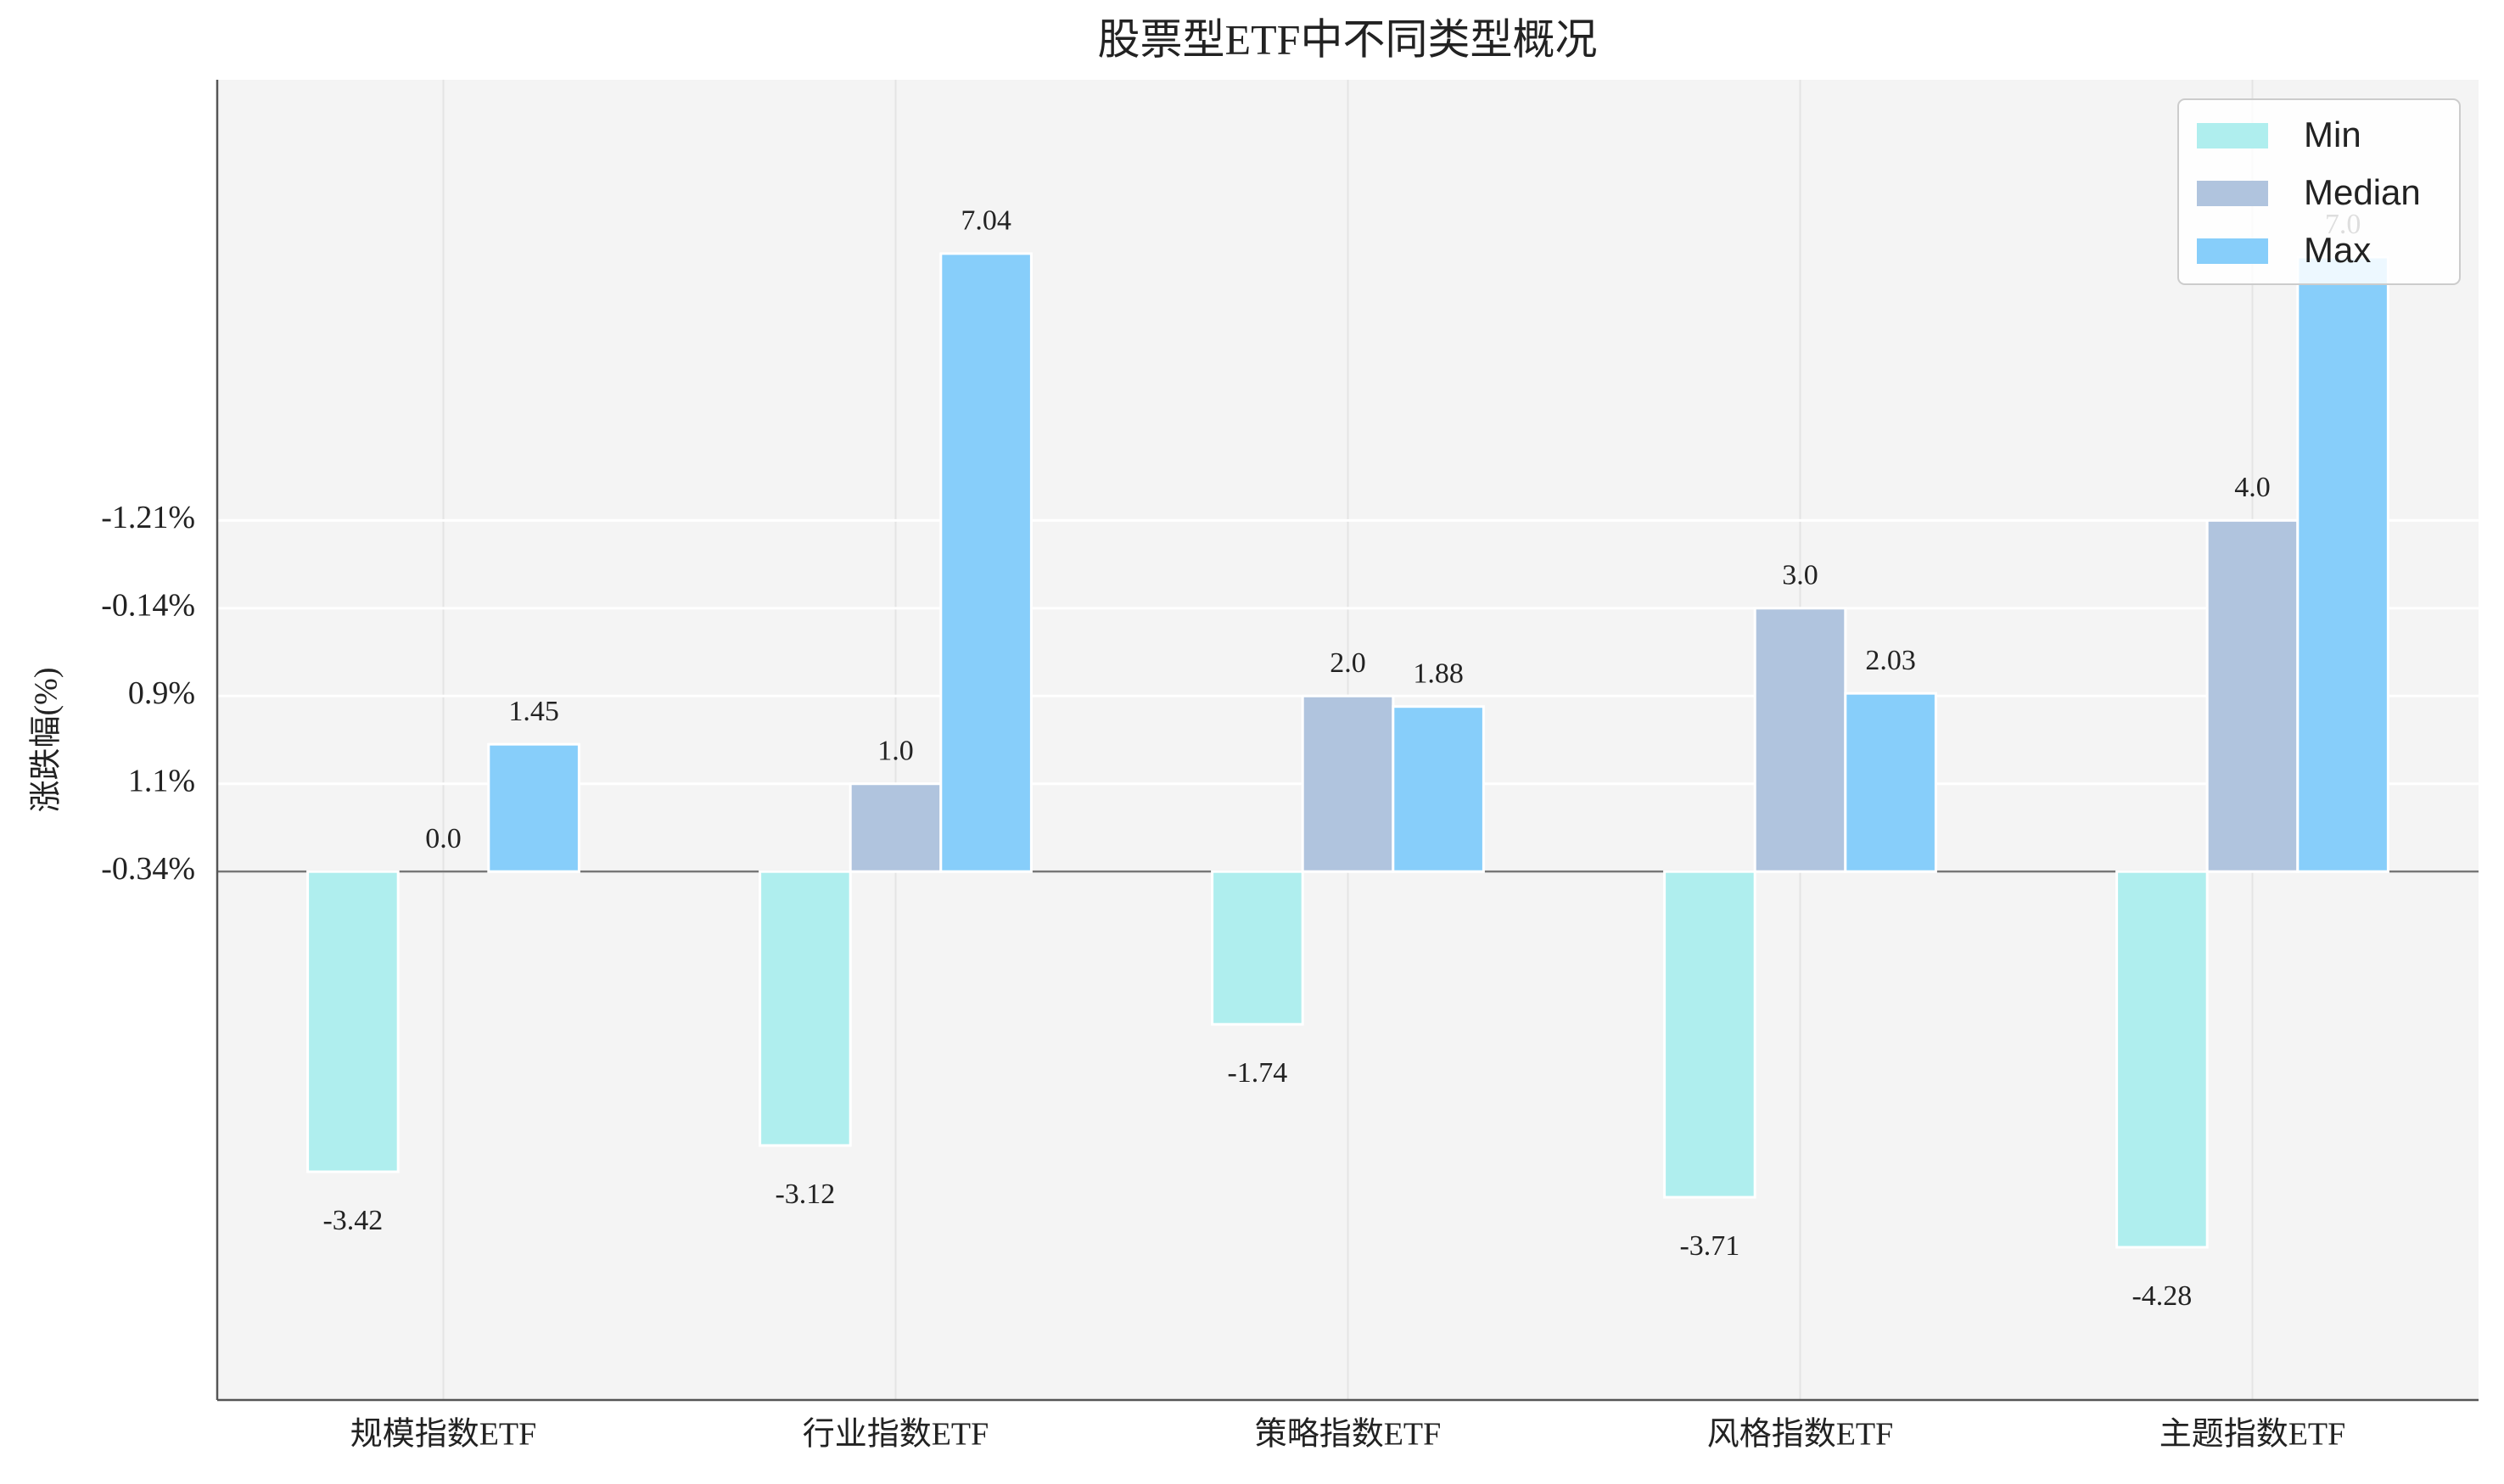 The image size is (2504, 1484). I want to click on data-label: -4.28, so click(2161, 1296).